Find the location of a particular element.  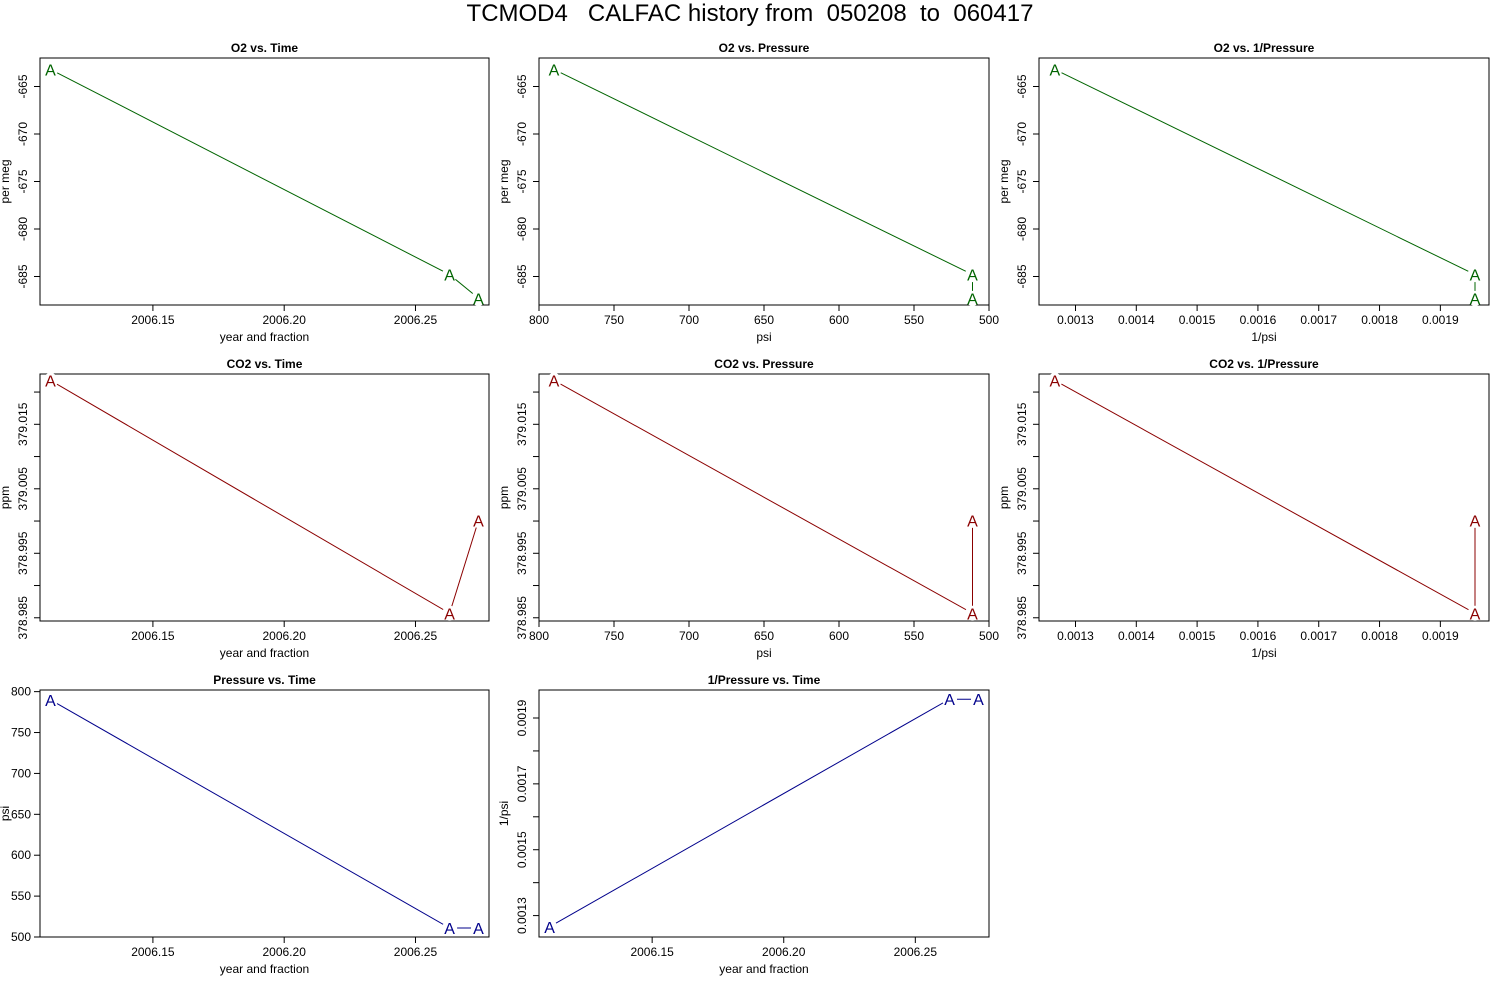

x-tick-label: 500 is located at coordinates (989, 320).